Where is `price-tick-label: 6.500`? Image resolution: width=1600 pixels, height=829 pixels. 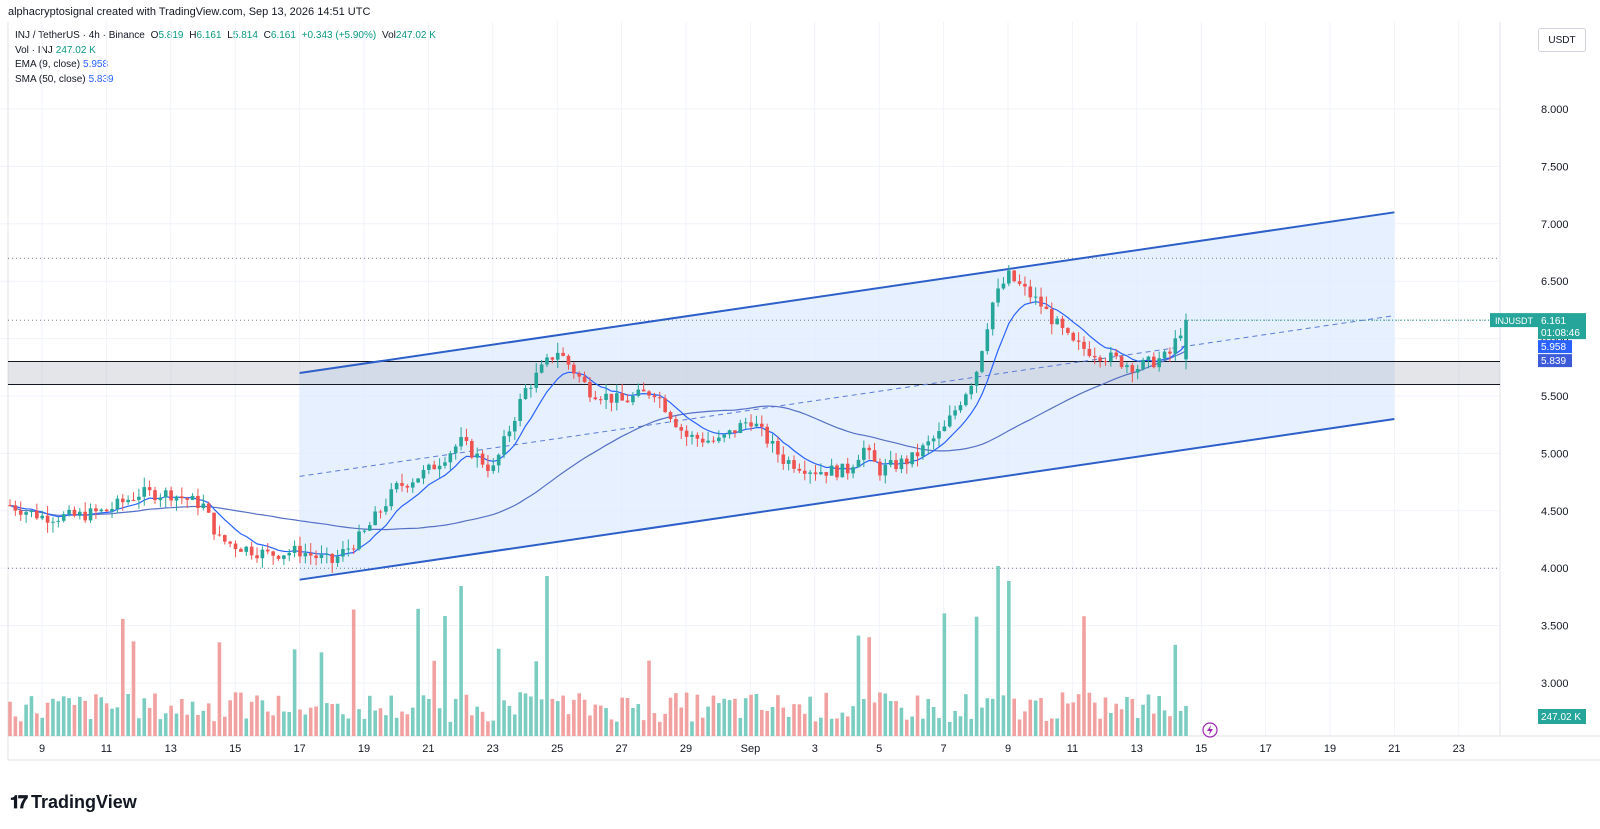 price-tick-label: 6.500 is located at coordinates (1555, 282).